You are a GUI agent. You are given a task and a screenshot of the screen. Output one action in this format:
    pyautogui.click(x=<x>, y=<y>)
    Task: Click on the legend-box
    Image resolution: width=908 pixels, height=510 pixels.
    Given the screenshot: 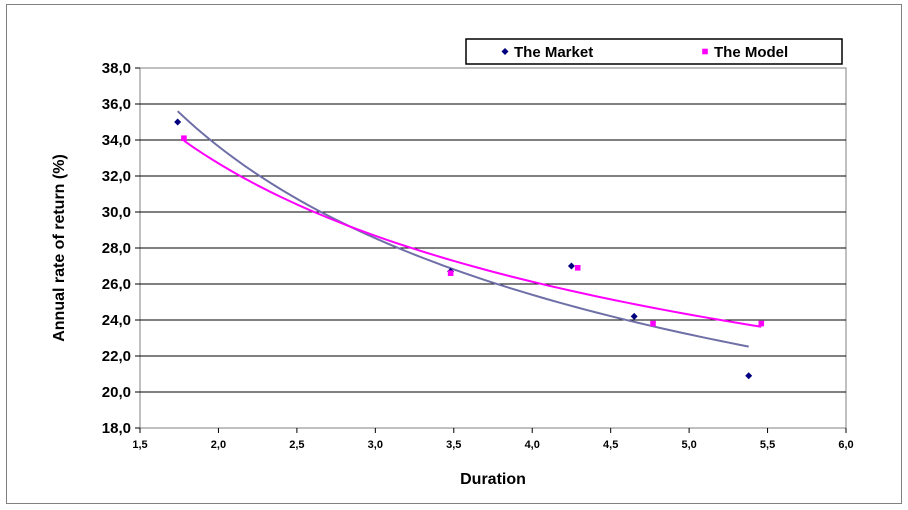 What is the action you would take?
    pyautogui.click(x=654, y=51)
    